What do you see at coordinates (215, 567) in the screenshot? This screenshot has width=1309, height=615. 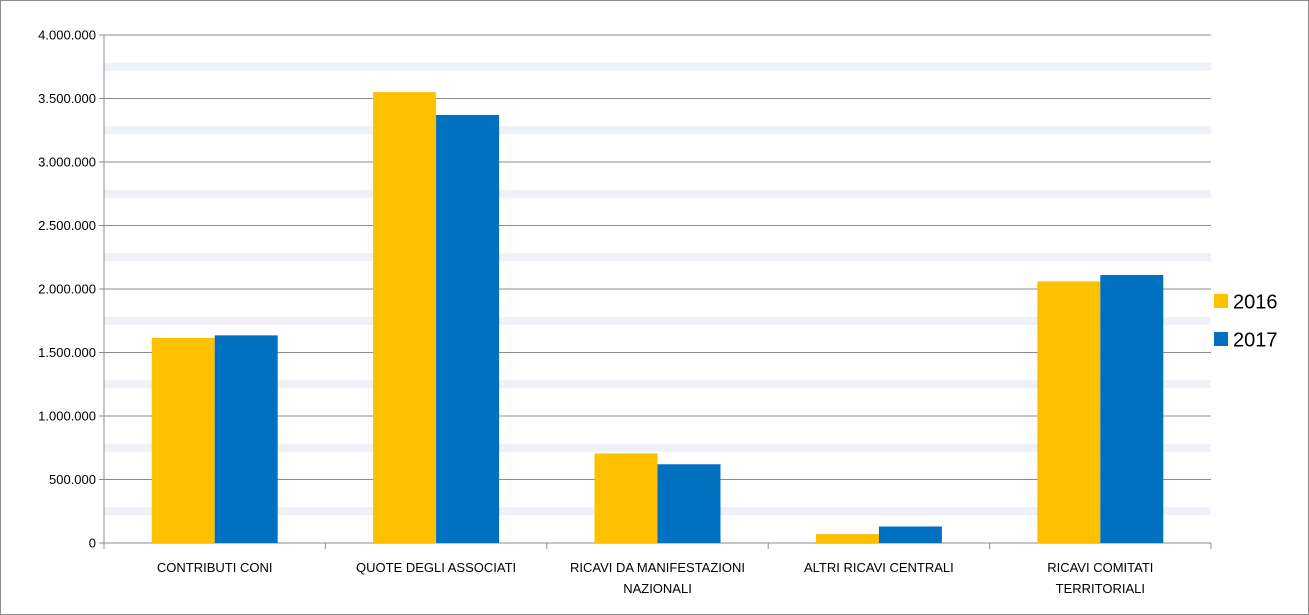 I see `x-category-label: CONTRIBUTI CONI` at bounding box center [215, 567].